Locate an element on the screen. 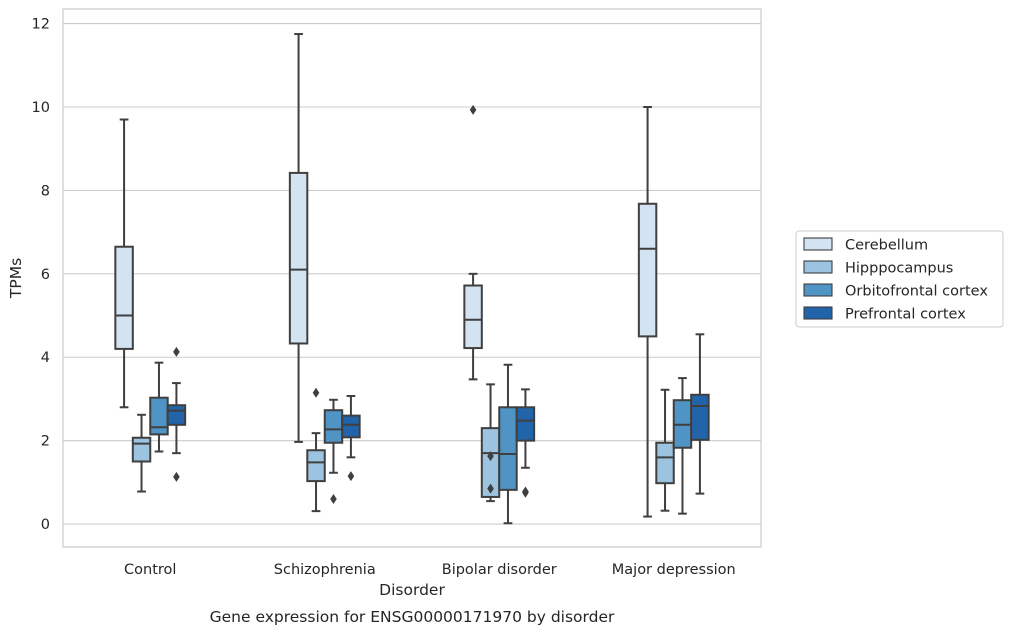  y-tick-labels: 0 2 4 6 8 10 12 is located at coordinates (41, 275).